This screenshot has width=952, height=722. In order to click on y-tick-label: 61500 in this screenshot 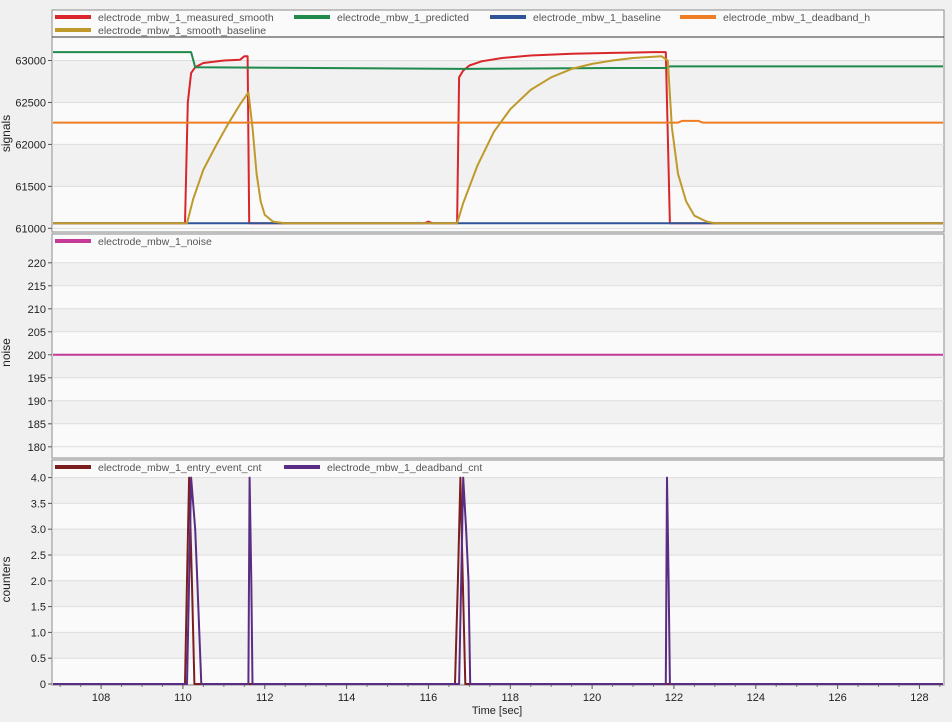, I will do `click(30, 187)`.